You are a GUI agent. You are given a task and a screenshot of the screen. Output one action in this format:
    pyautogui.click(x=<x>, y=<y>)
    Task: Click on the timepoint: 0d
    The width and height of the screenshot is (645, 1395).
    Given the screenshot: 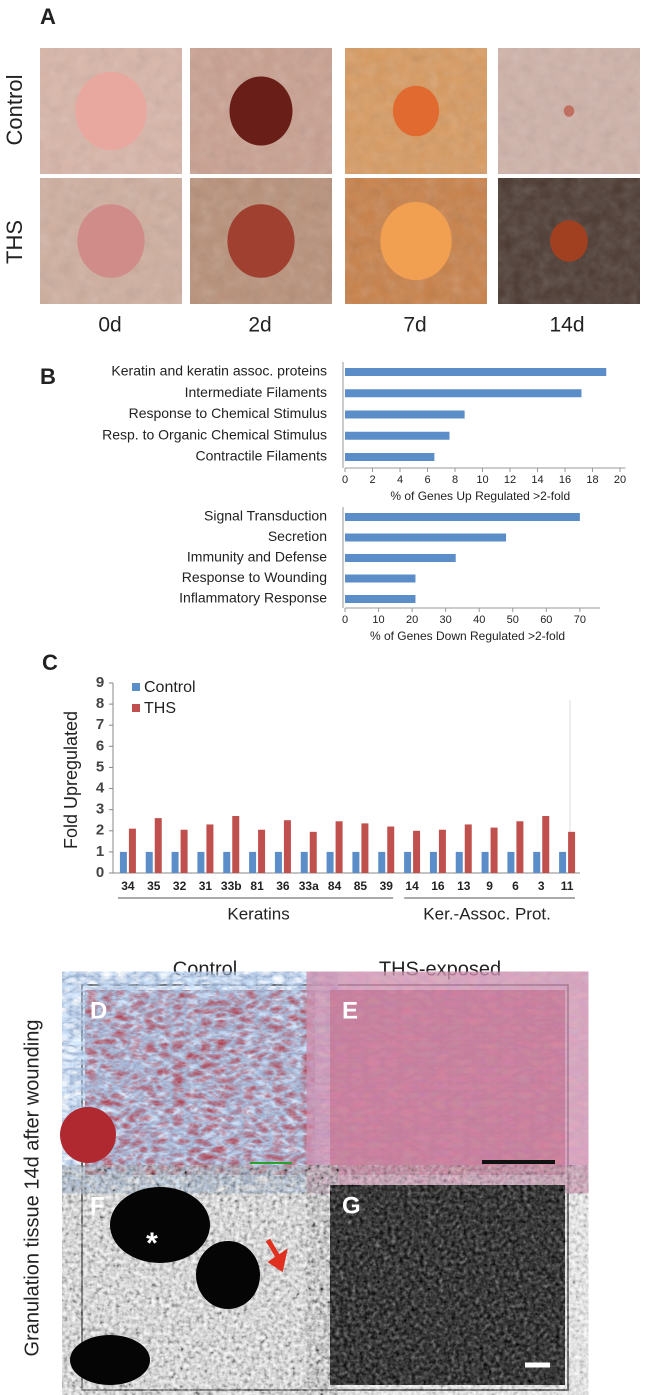 What is the action you would take?
    pyautogui.click(x=109, y=325)
    